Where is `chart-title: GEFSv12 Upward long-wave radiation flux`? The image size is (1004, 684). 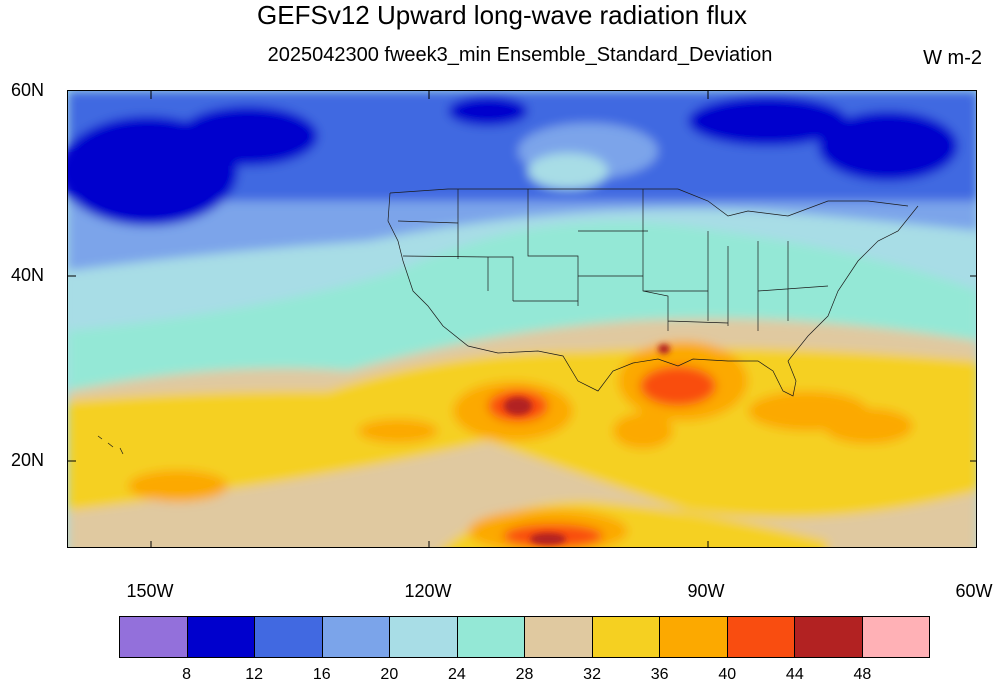 chart-title: GEFSv12 Upward long-wave radiation flux is located at coordinates (502, 15).